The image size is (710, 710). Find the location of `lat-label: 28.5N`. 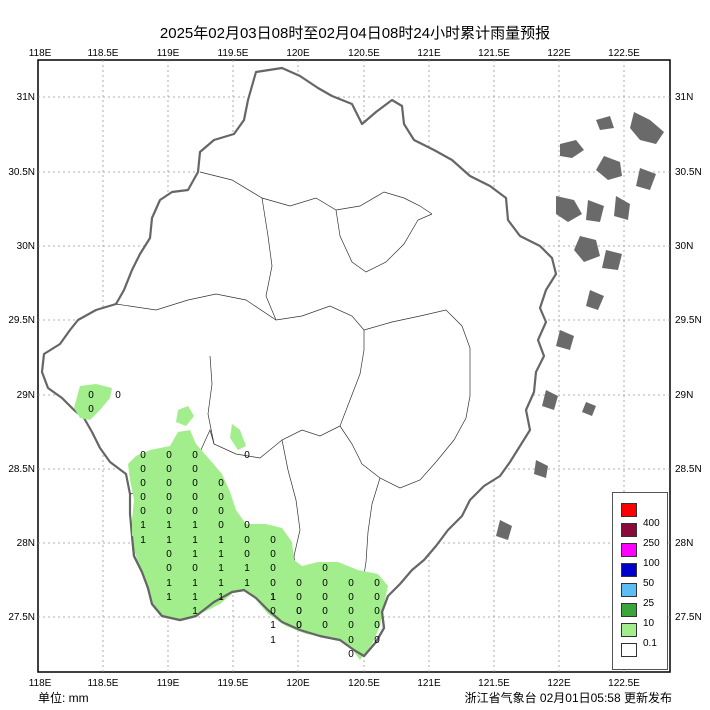

lat-label: 28.5N is located at coordinates (688, 469).